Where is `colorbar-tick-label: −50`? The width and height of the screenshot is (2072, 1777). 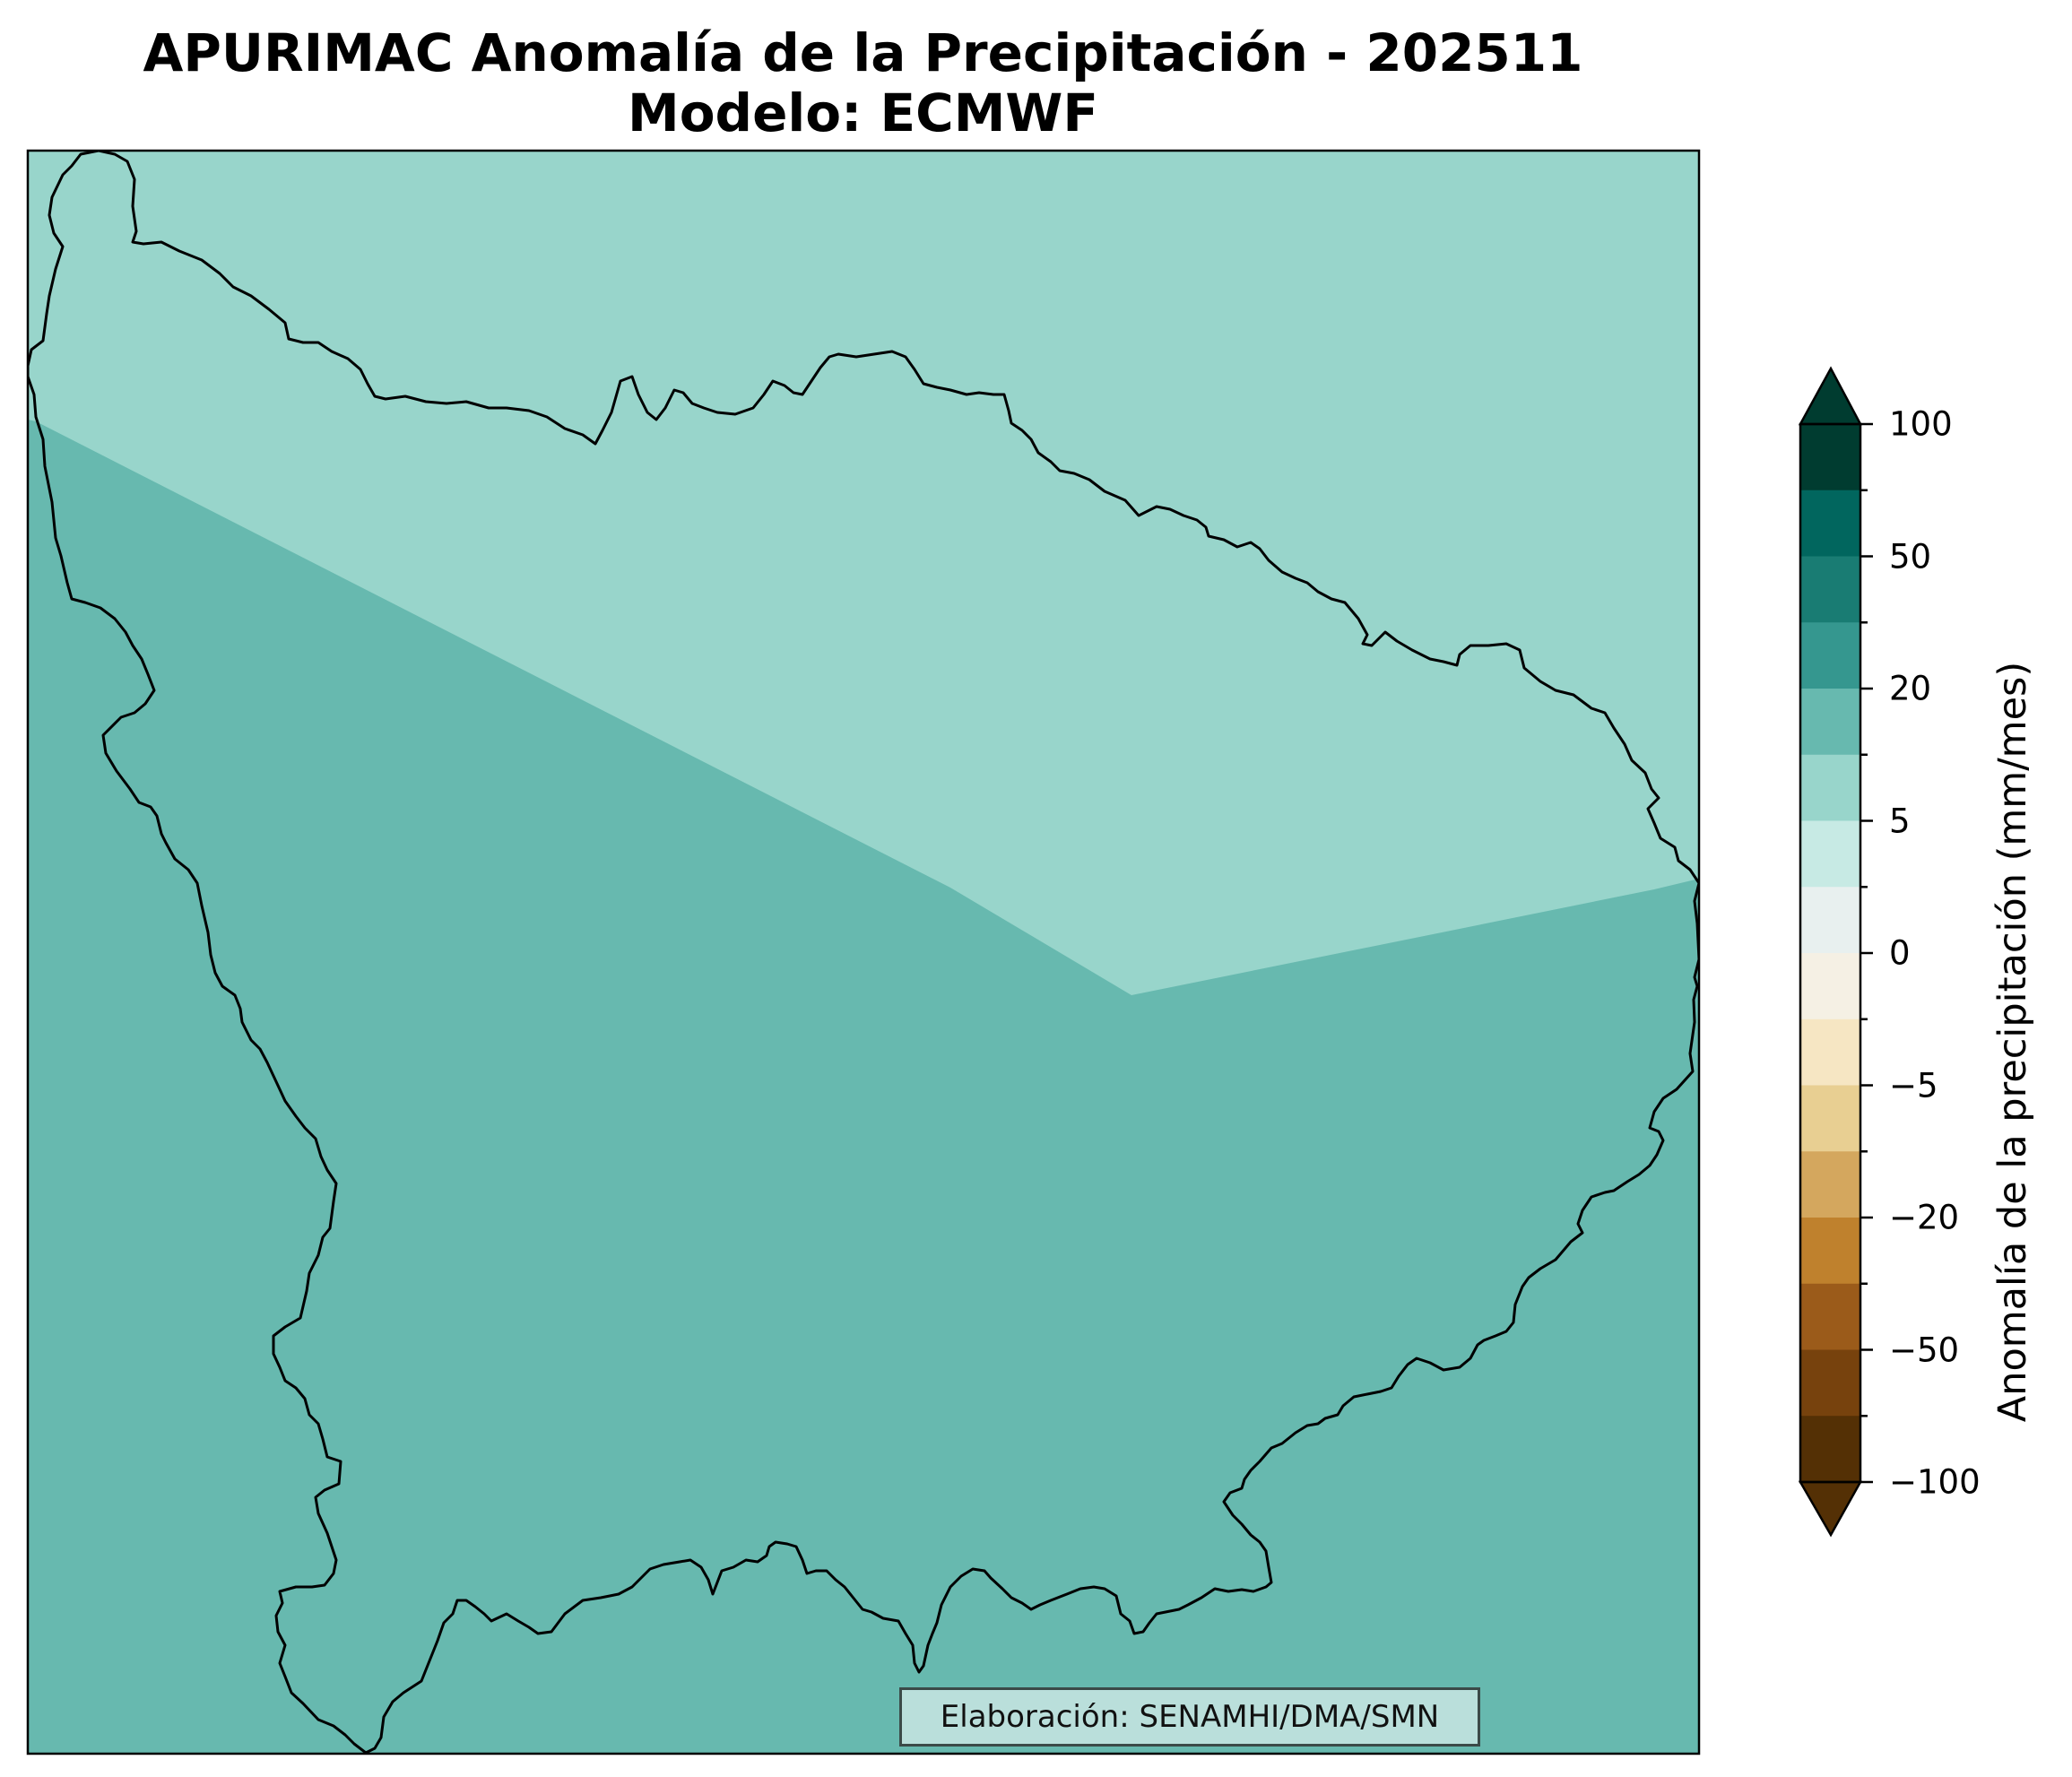
colorbar-tick-label: −50 is located at coordinates (1924, 1350).